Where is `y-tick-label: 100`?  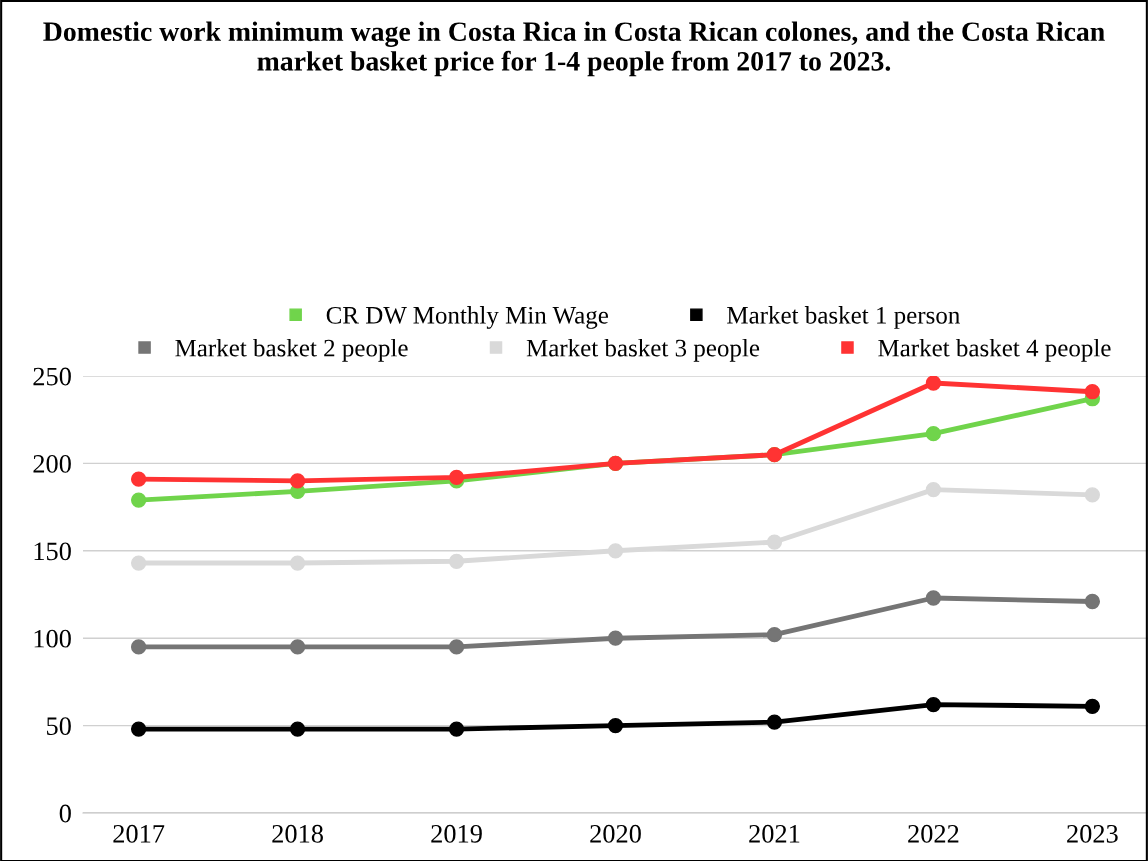 y-tick-label: 100 is located at coordinates (52, 638).